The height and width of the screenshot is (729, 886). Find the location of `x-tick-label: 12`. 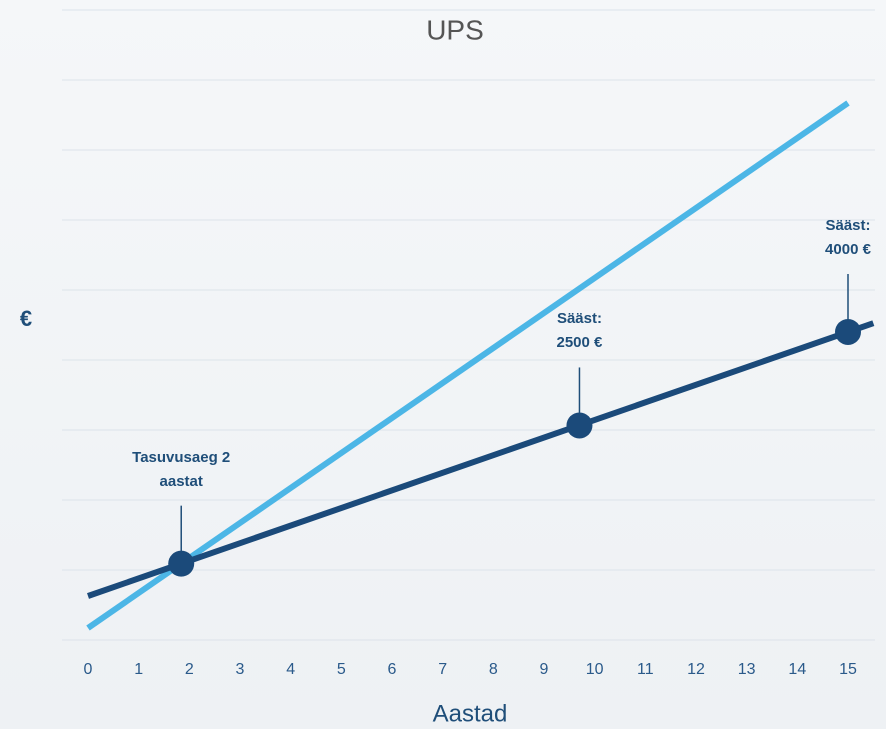

x-tick-label: 12 is located at coordinates (696, 669).